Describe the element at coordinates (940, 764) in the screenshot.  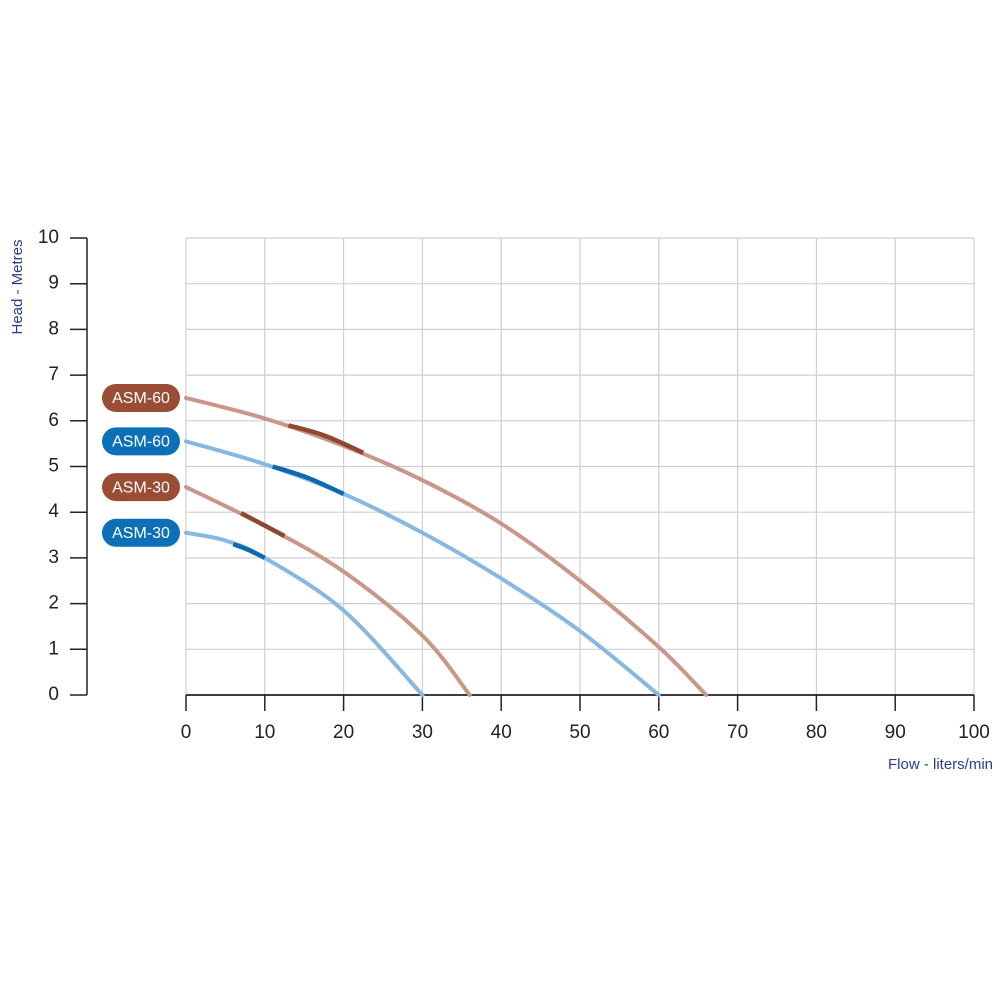
I see `x-axis-title: Flow - liters/min` at that location.